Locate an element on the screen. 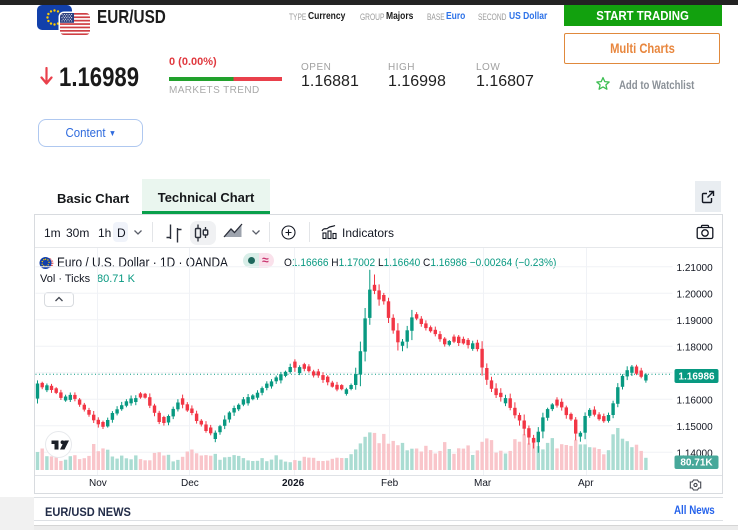  svg-text: 1.18000 is located at coordinates (694, 348).